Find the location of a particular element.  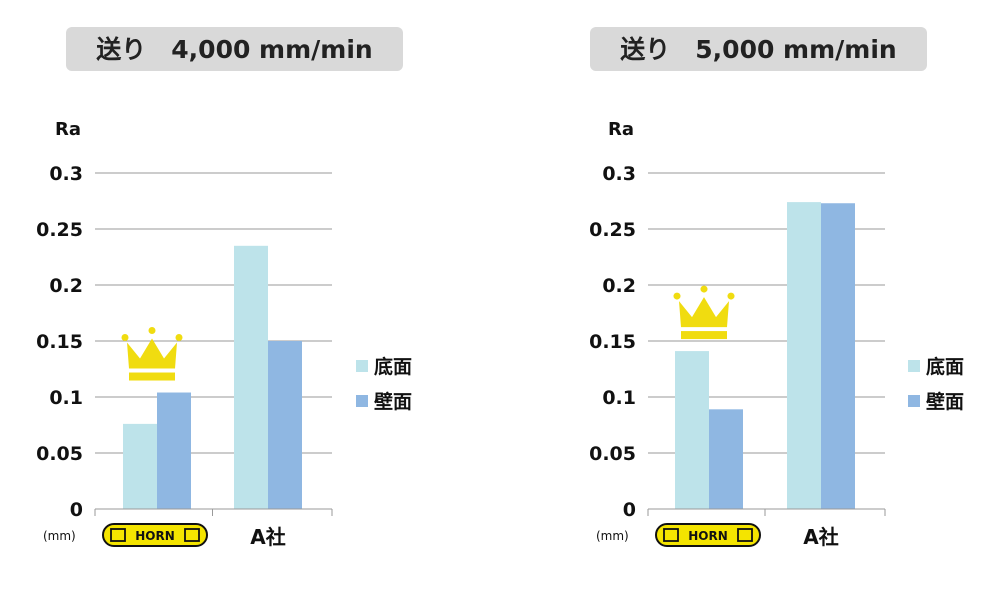

chart-title: 送り 4,000 mm/min is located at coordinates (234, 49).